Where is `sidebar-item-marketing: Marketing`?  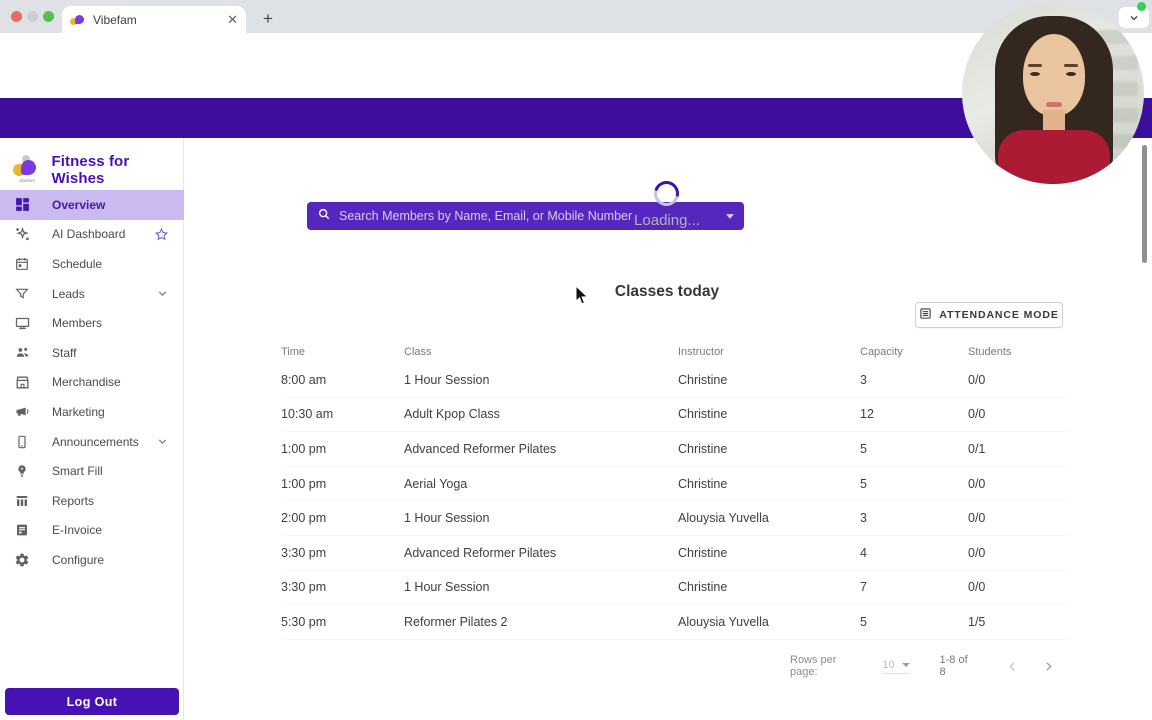
sidebar-item-marketing: Marketing is located at coordinates (92, 412).